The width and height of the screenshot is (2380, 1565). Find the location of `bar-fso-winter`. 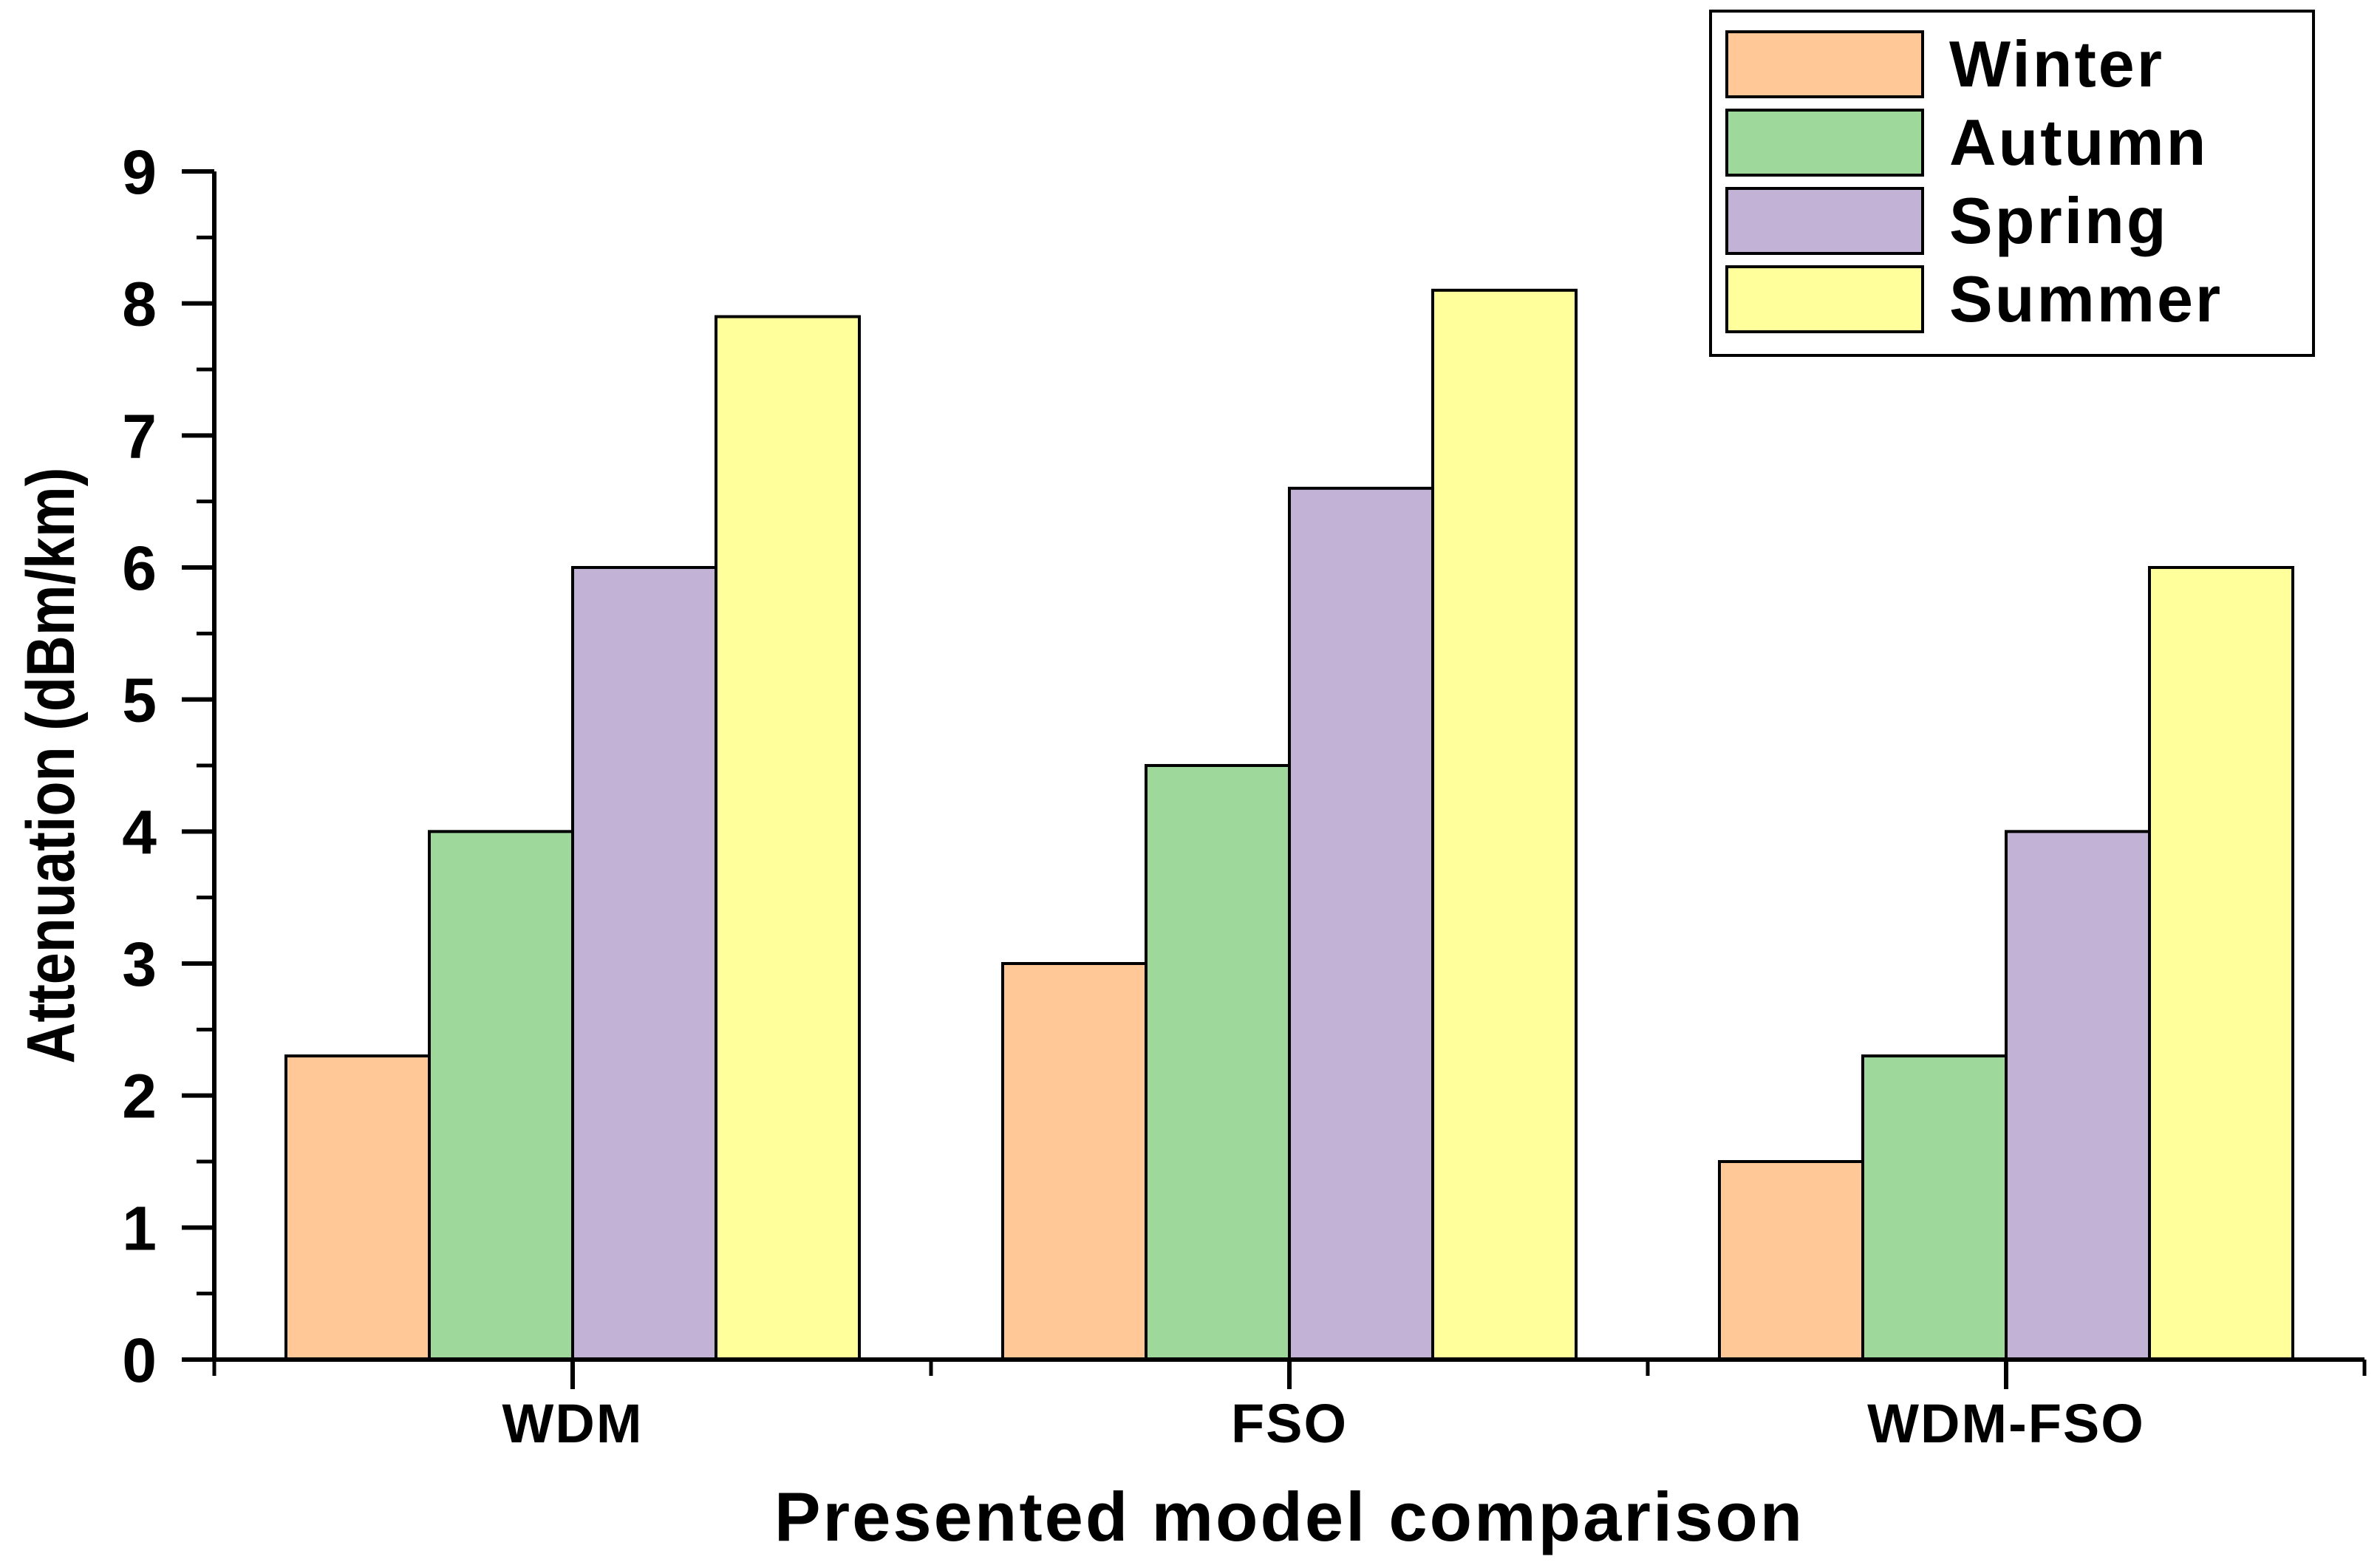

bar-fso-winter is located at coordinates (1075, 1161).